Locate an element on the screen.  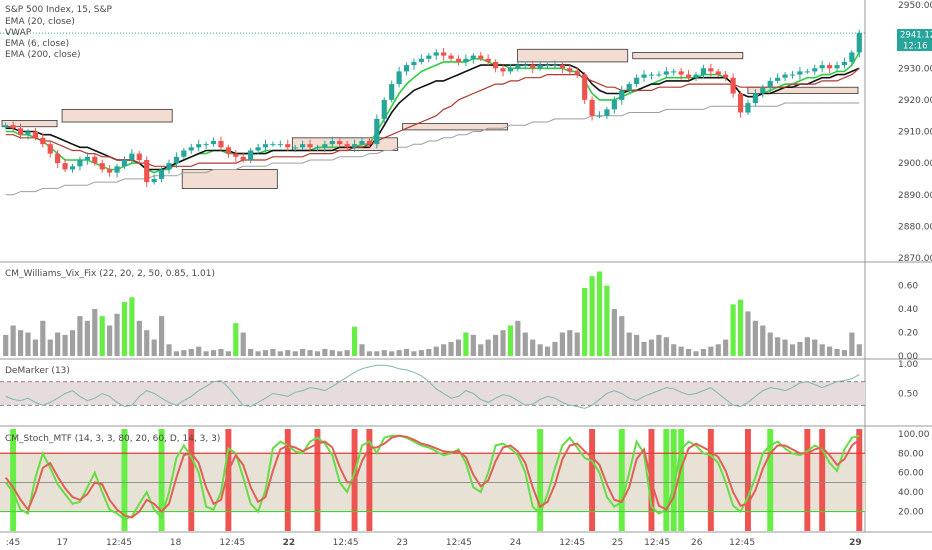
price-tick-label: 2900.00 is located at coordinates (915, 164).